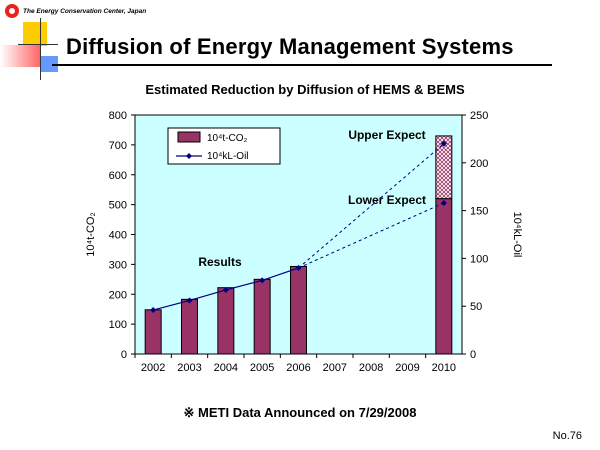  What do you see at coordinates (479, 116) in the screenshot?
I see `right-axis-tick-label: 250` at bounding box center [479, 116].